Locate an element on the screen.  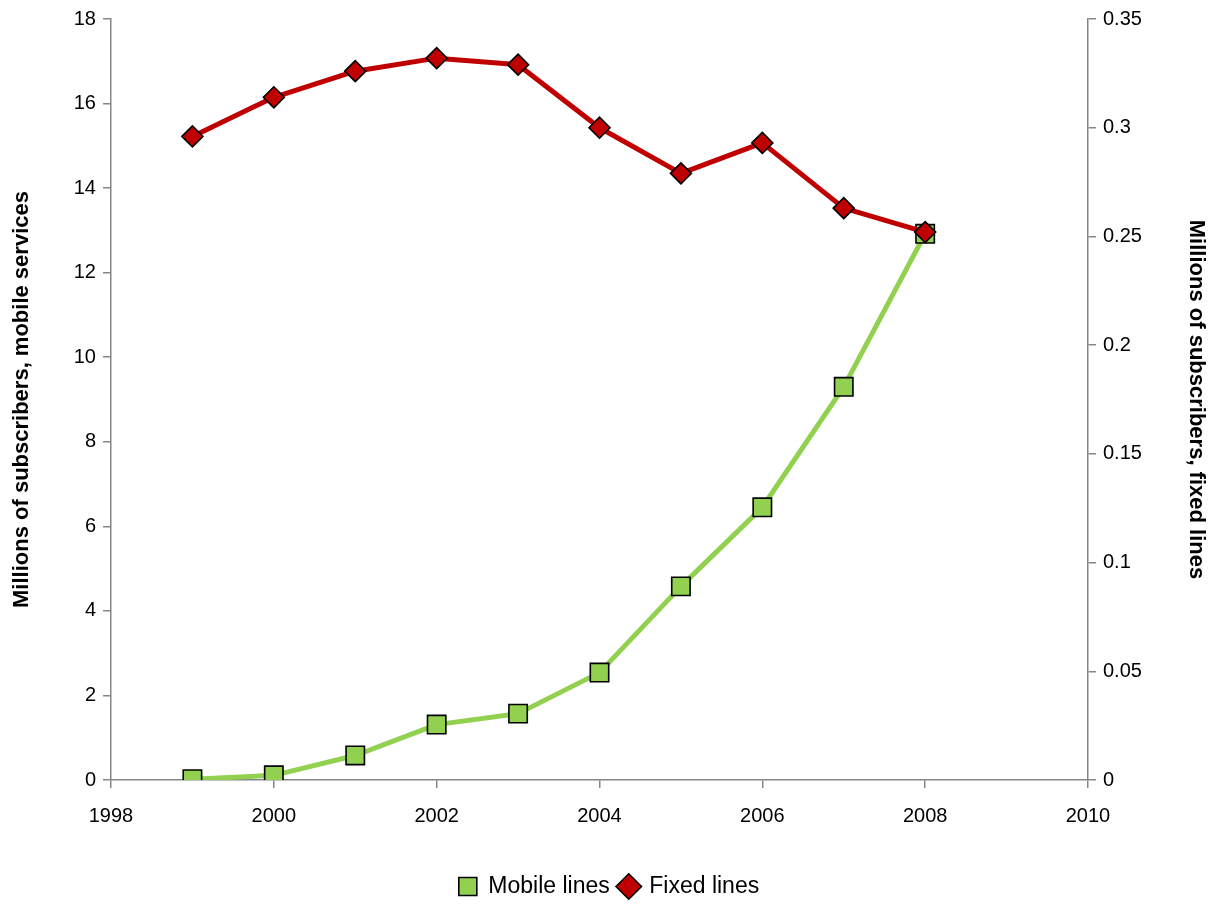
x-tick-label: 2004 is located at coordinates (599, 814).